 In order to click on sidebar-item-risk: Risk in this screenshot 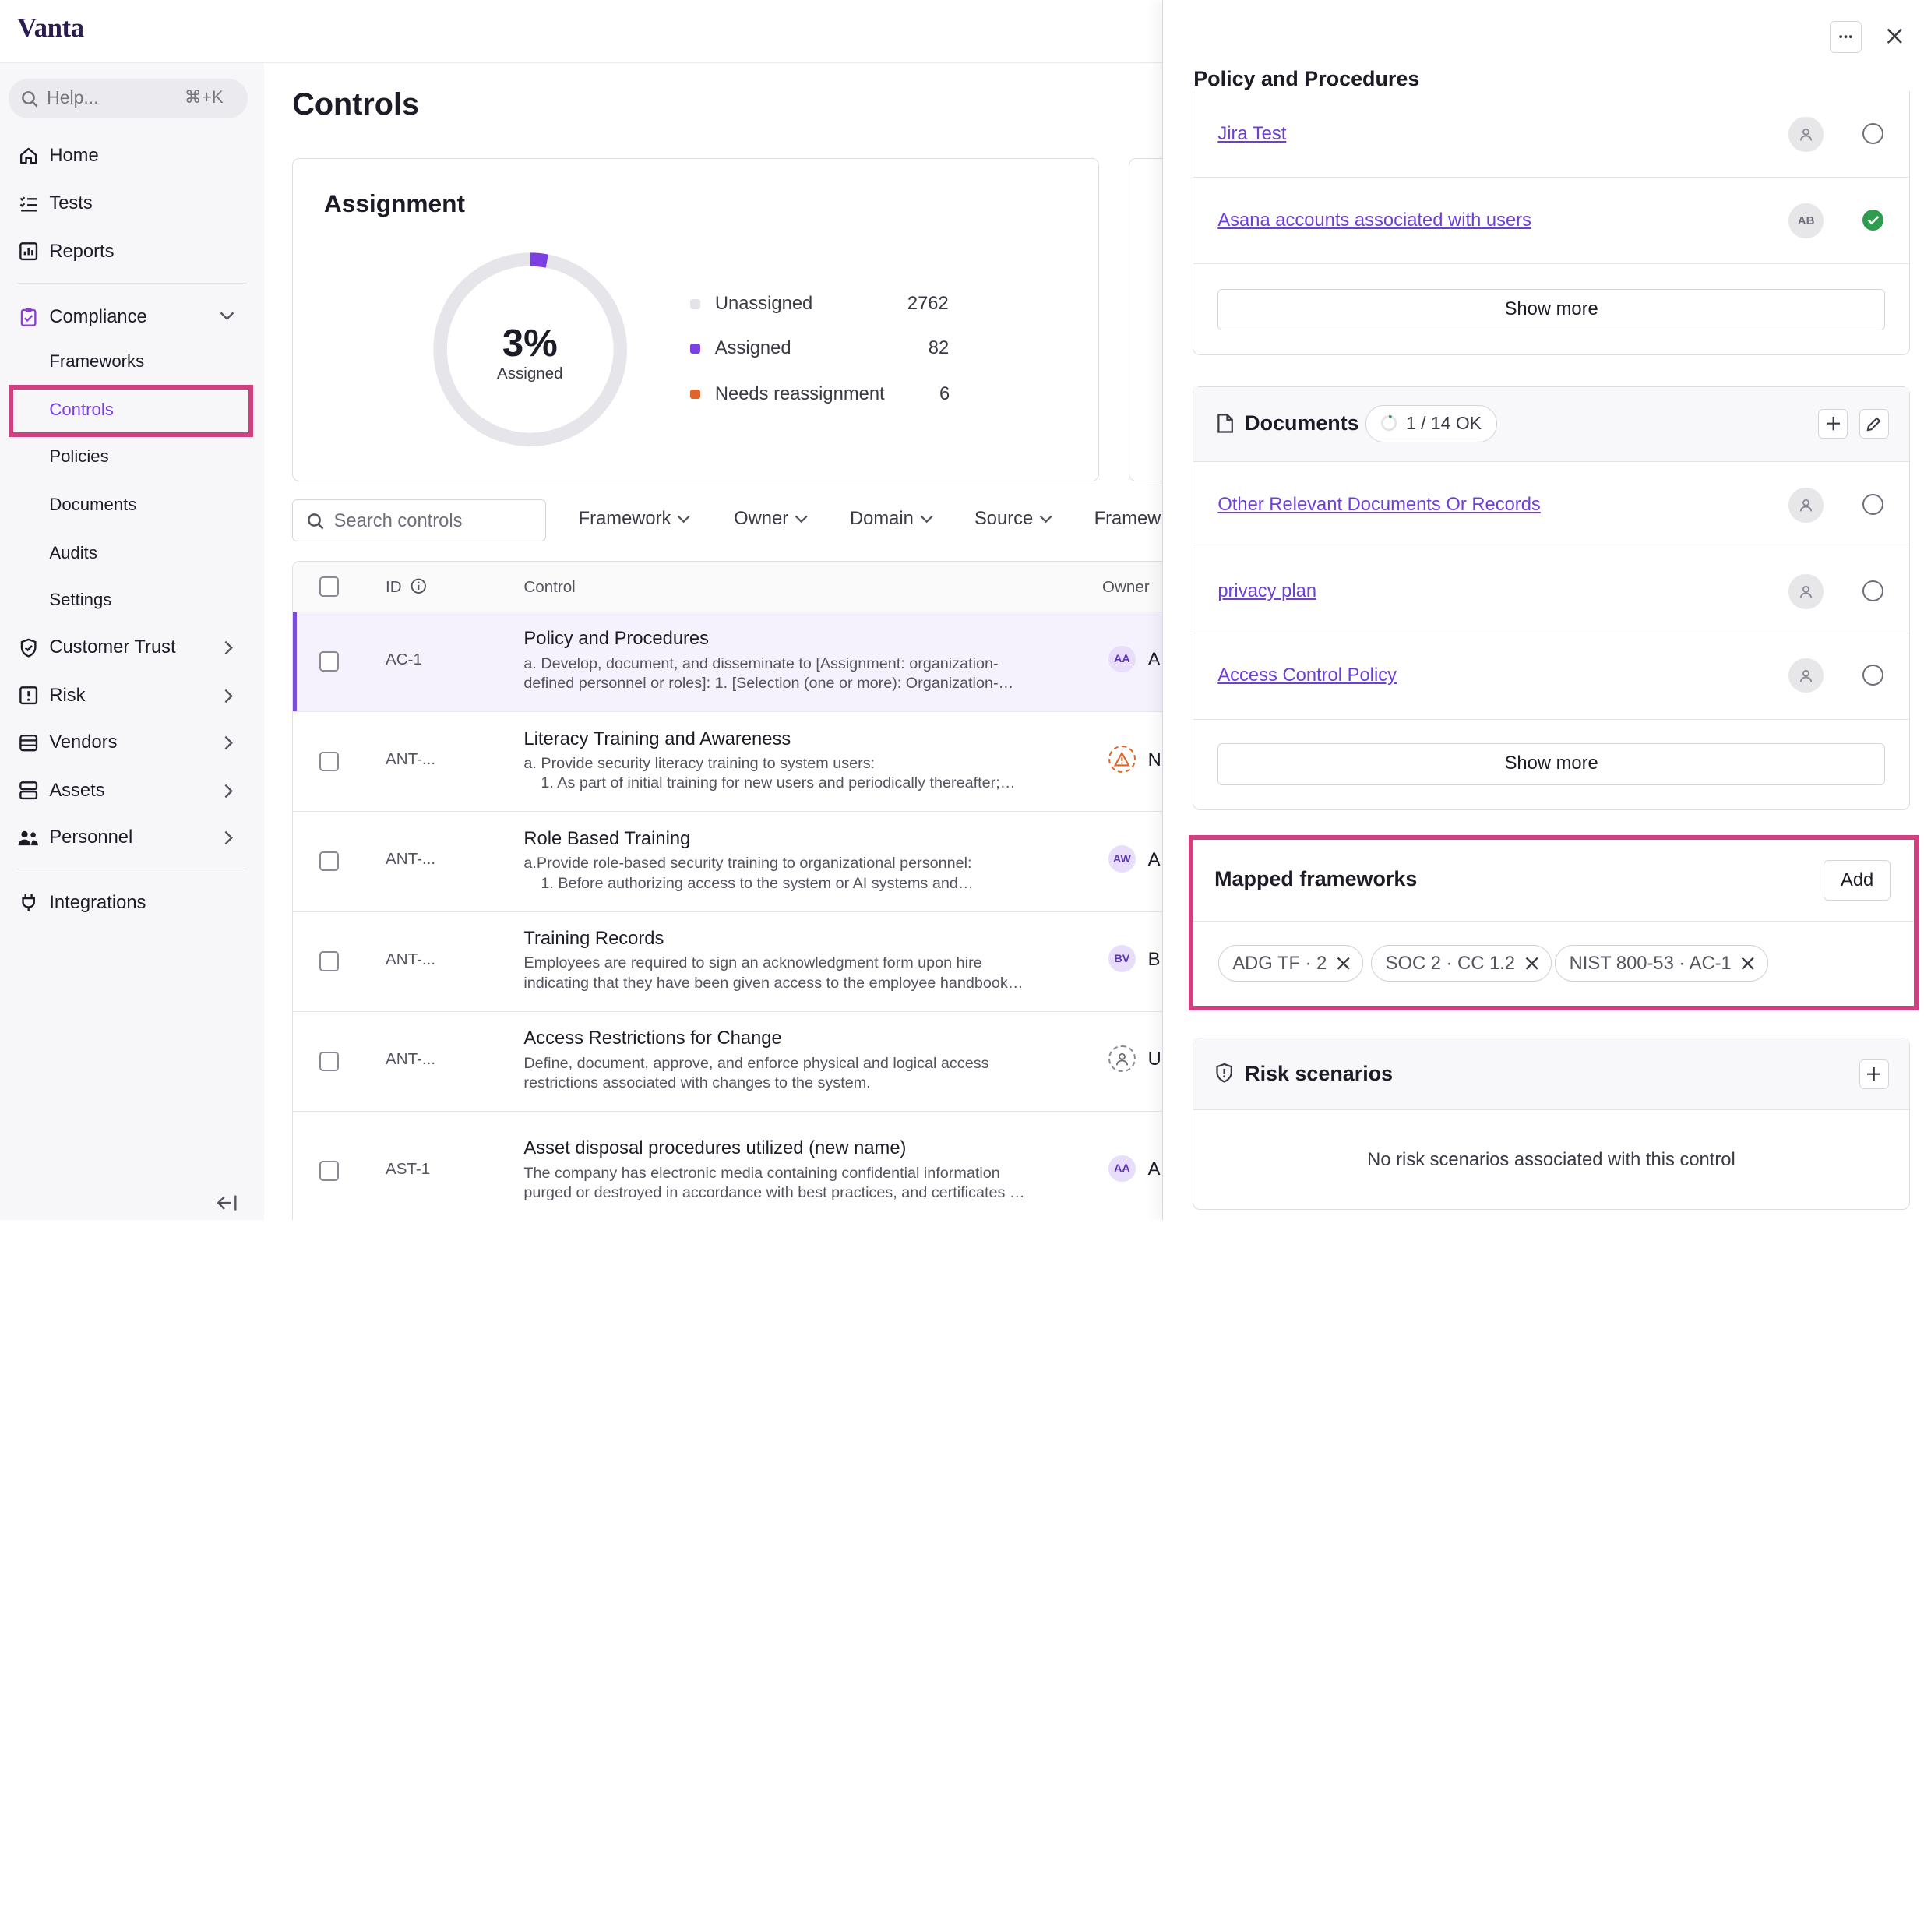, I will do `click(51, 696)`.